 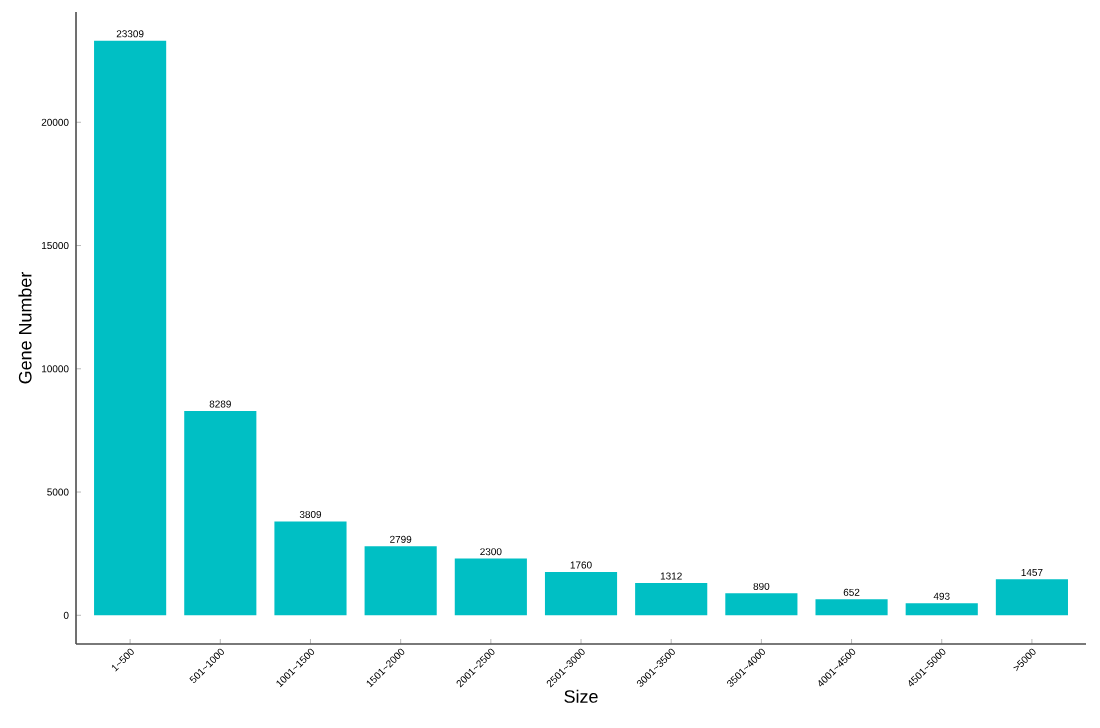 What do you see at coordinates (581, 696) in the screenshot?
I see `x-axis-title: Size` at bounding box center [581, 696].